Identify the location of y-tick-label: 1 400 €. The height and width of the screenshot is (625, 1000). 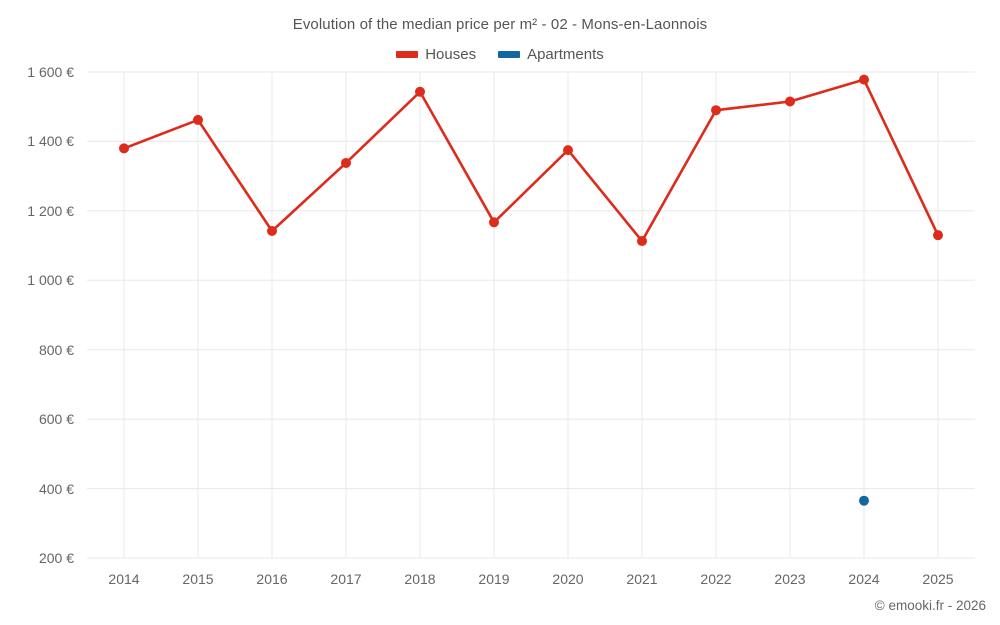
(50, 141).